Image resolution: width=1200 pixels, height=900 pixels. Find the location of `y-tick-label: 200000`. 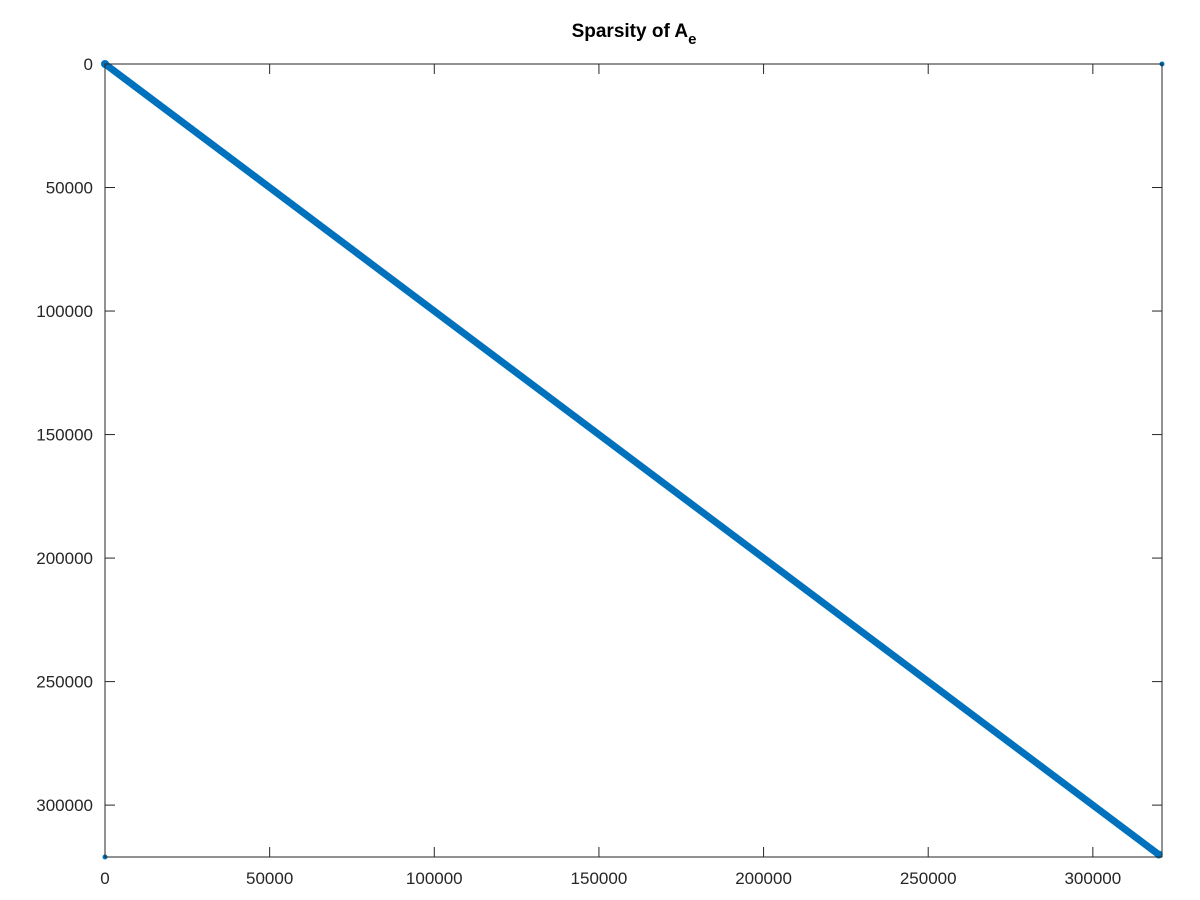

y-tick-label: 200000 is located at coordinates (64, 558).